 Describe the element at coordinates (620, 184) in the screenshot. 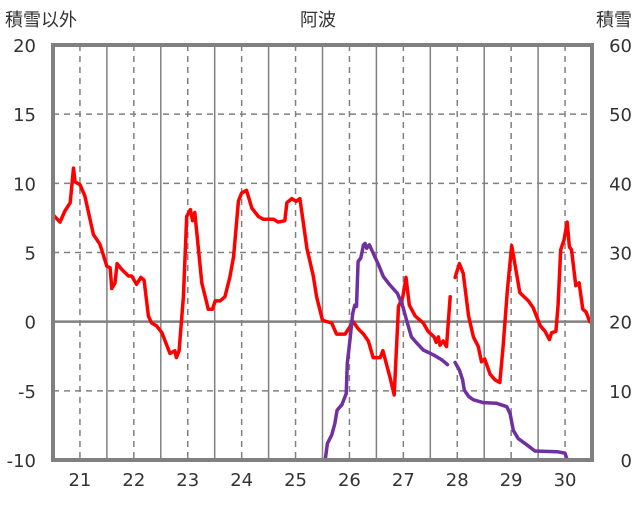

I see `y-right-tick-label: 40` at that location.